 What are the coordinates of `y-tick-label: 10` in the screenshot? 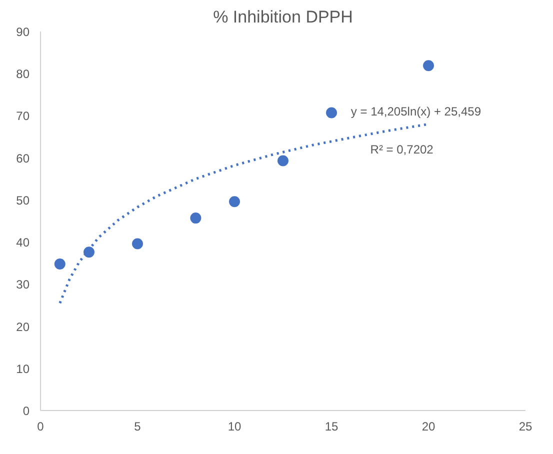 It's located at (23, 369).